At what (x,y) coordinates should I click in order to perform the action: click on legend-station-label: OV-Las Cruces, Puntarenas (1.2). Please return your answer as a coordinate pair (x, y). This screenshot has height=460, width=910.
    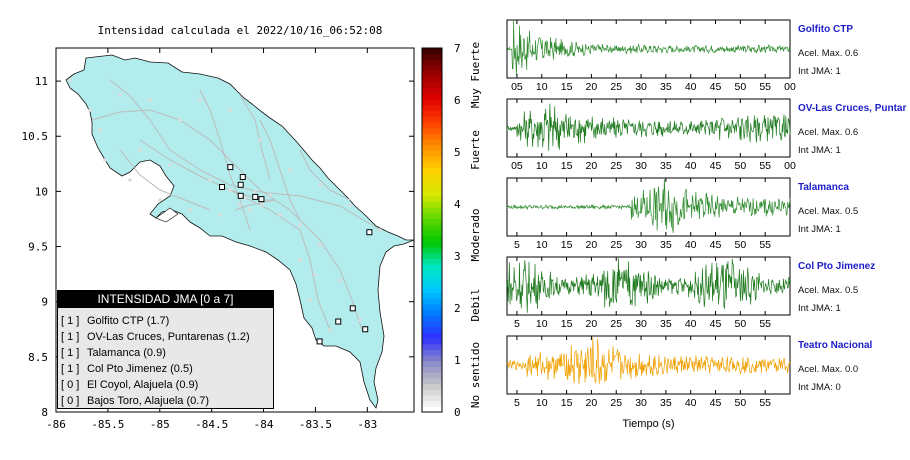
    Looking at the image, I should click on (168, 337).